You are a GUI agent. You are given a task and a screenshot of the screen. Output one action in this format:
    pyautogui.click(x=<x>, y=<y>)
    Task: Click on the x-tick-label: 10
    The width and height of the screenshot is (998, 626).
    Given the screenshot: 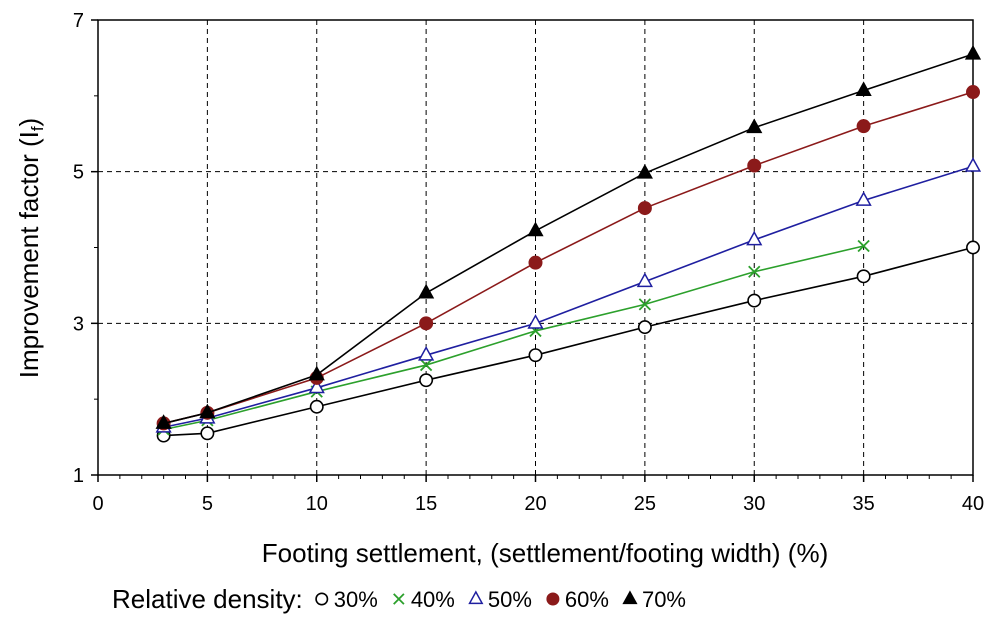 What is the action you would take?
    pyautogui.click(x=317, y=504)
    